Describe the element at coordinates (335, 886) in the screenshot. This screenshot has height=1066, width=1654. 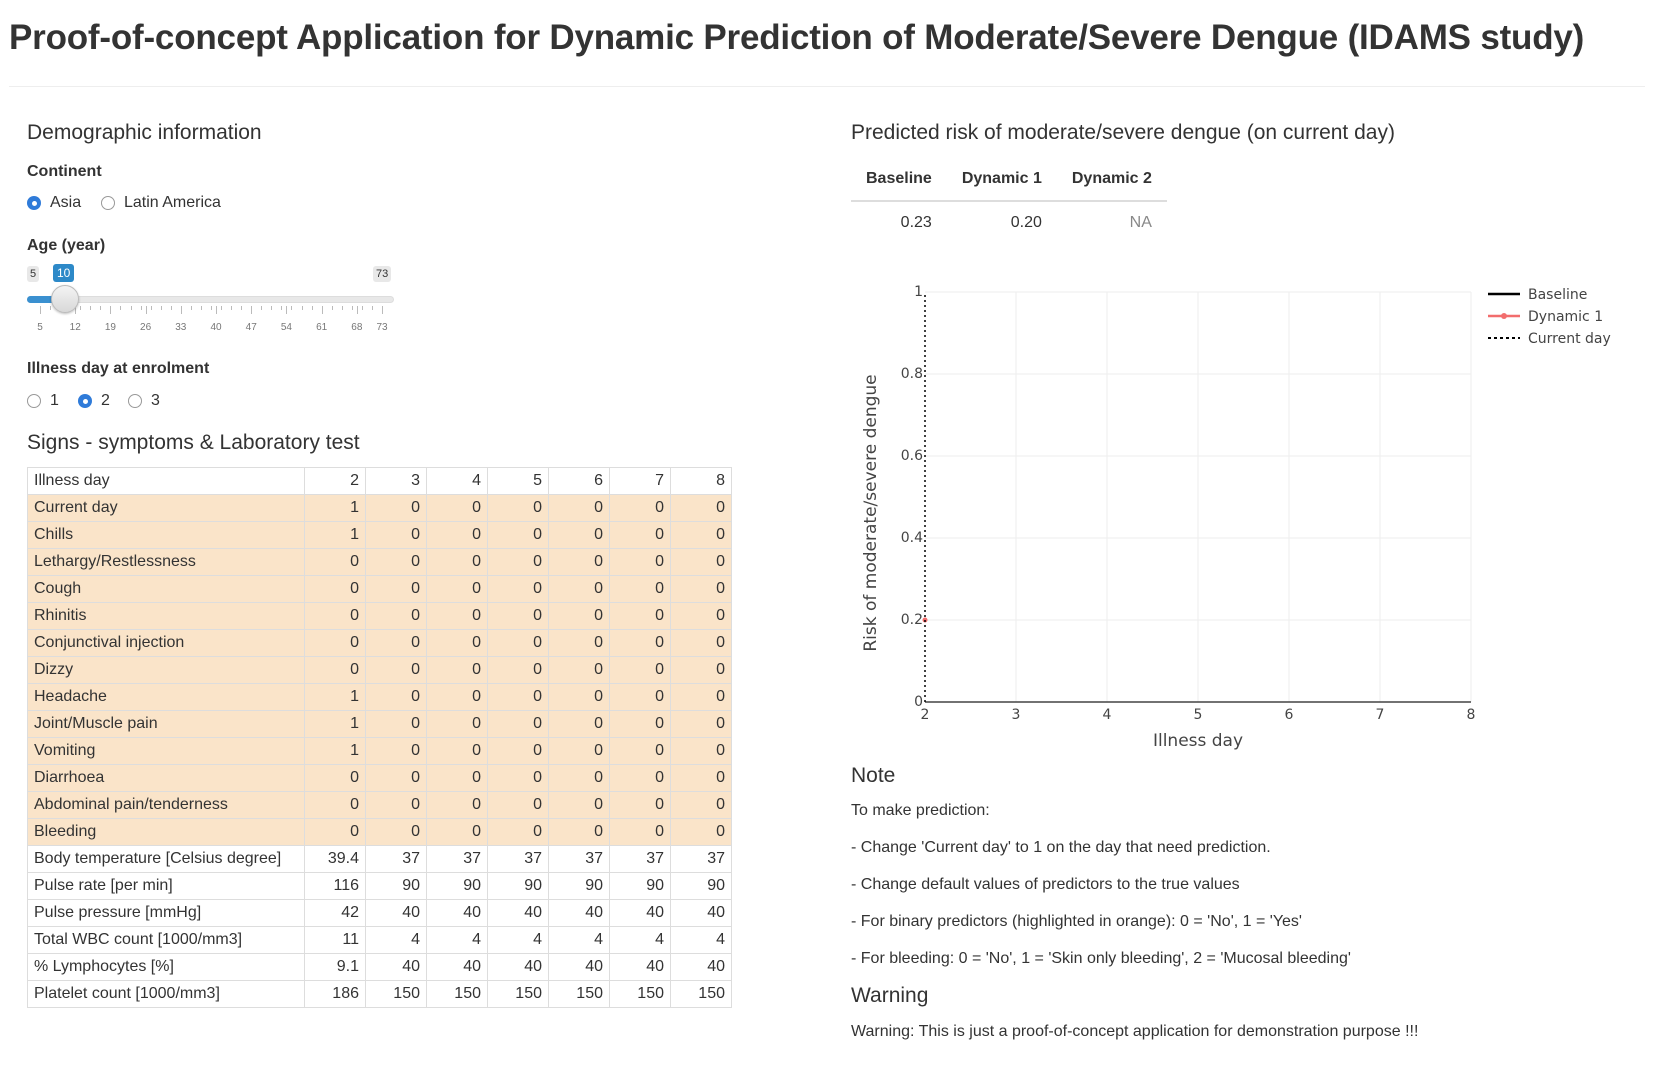
I see `value-cell: 116` at that location.